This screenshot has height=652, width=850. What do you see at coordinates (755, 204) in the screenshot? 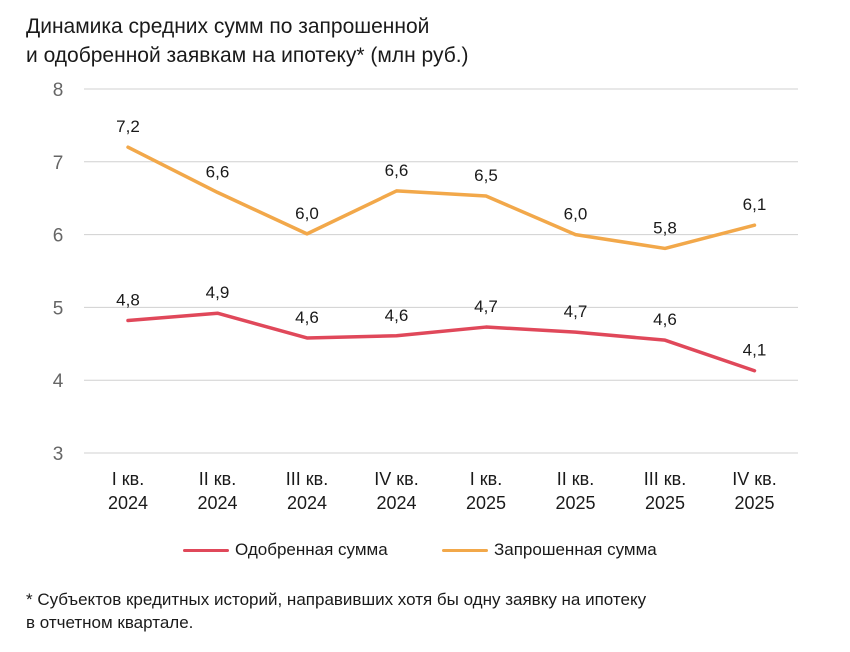
I see `data-label-requested: 6,1` at bounding box center [755, 204].